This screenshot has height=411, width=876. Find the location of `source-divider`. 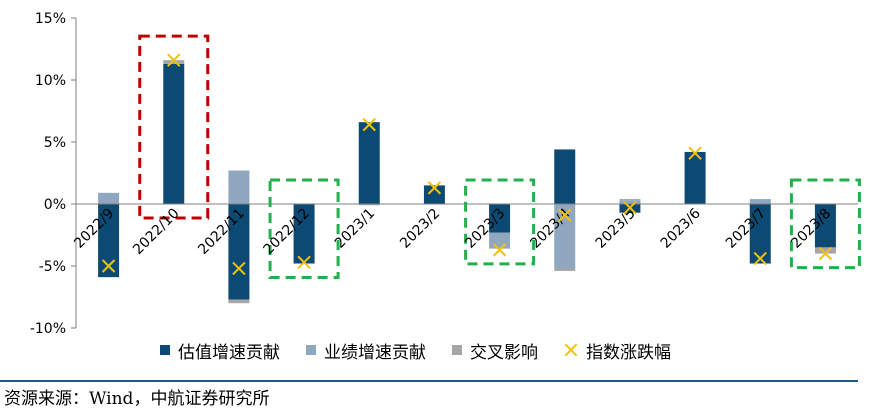

source-divider is located at coordinates (429, 381).